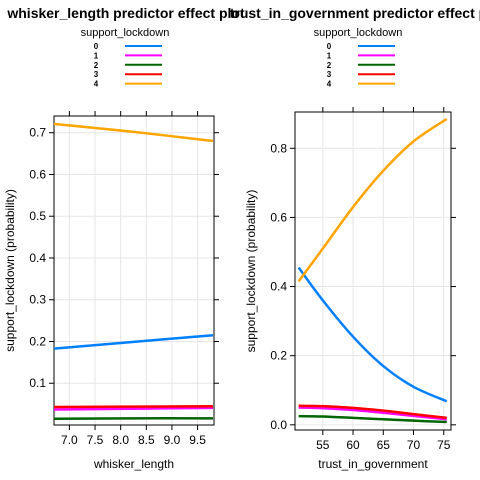 This screenshot has width=480, height=480. Describe the element at coordinates (37, 216) in the screenshot. I see `y-tick-label: 0.5` at that location.